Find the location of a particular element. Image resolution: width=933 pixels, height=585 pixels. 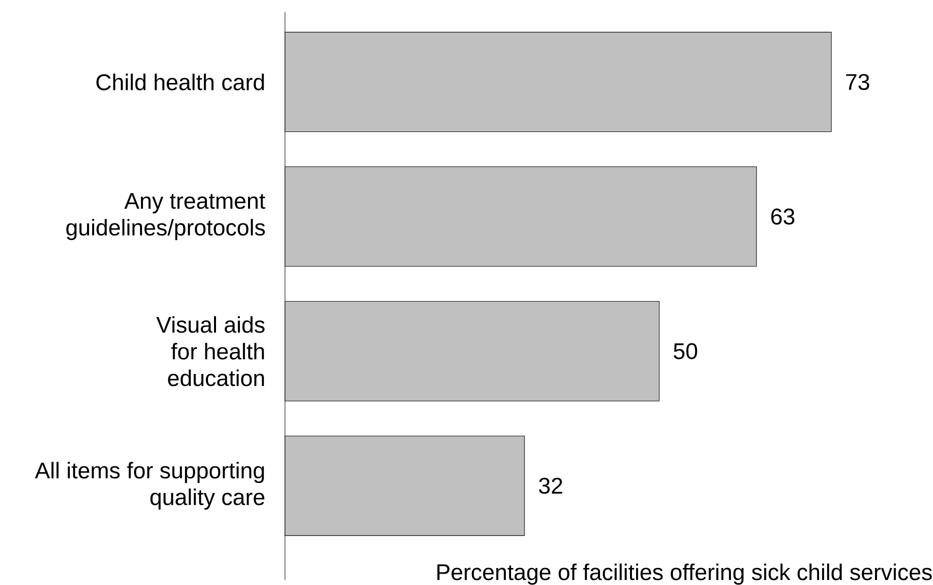

x-axis-title: Percentage of facilities offering sick child services is located at coordinates (684, 574).